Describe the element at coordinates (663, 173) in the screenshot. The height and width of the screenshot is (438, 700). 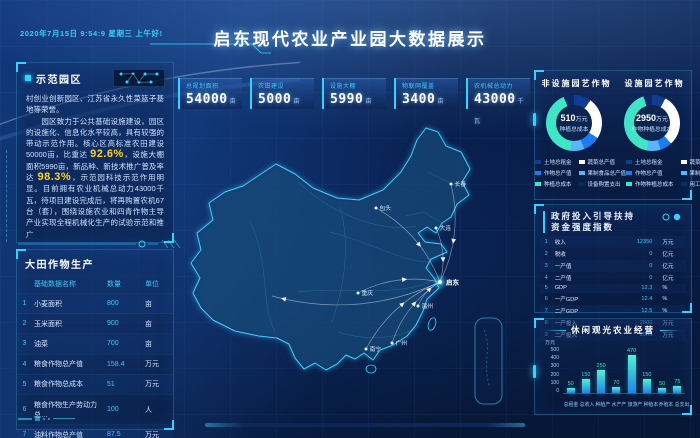
I see `donut-legend-facility: 土地总租金蔬菜总产值作物总产值果制食品总产值作物种植总成本用工总费用` at that location.